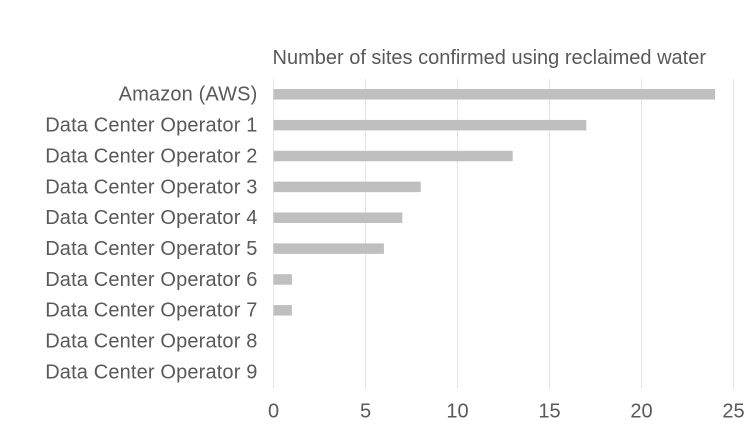 This screenshot has width=756, height=438. I want to click on svg-text: Data Center Operator 1, so click(151, 126).